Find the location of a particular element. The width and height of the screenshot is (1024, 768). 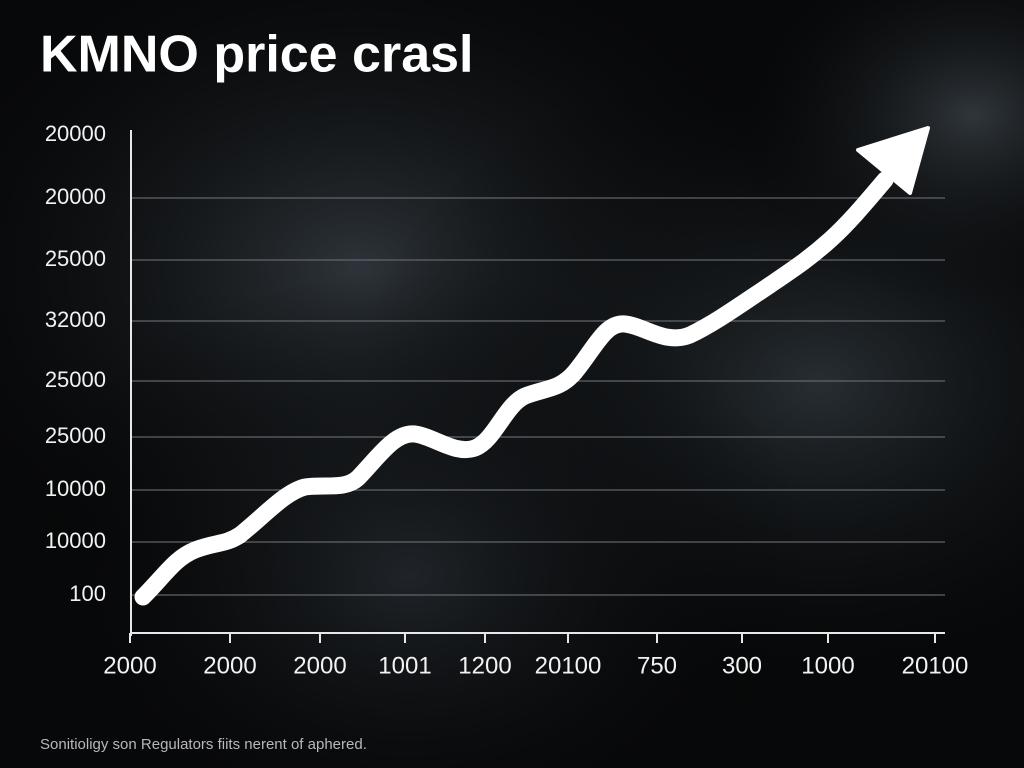

x-axis-label: 1000 is located at coordinates (827, 665).